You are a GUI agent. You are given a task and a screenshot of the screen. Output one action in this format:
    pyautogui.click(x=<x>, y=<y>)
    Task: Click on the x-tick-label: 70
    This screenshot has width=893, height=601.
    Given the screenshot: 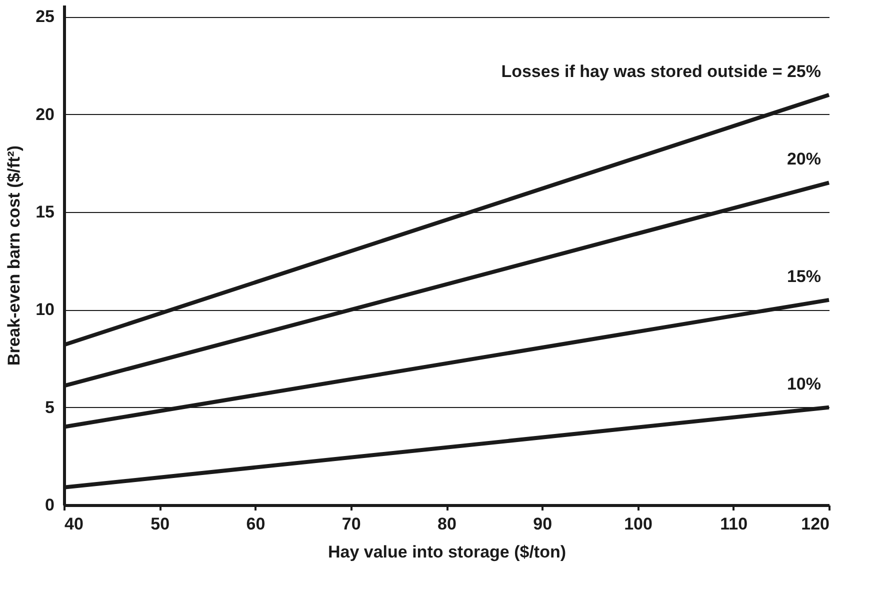 What is the action you would take?
    pyautogui.click(x=351, y=524)
    